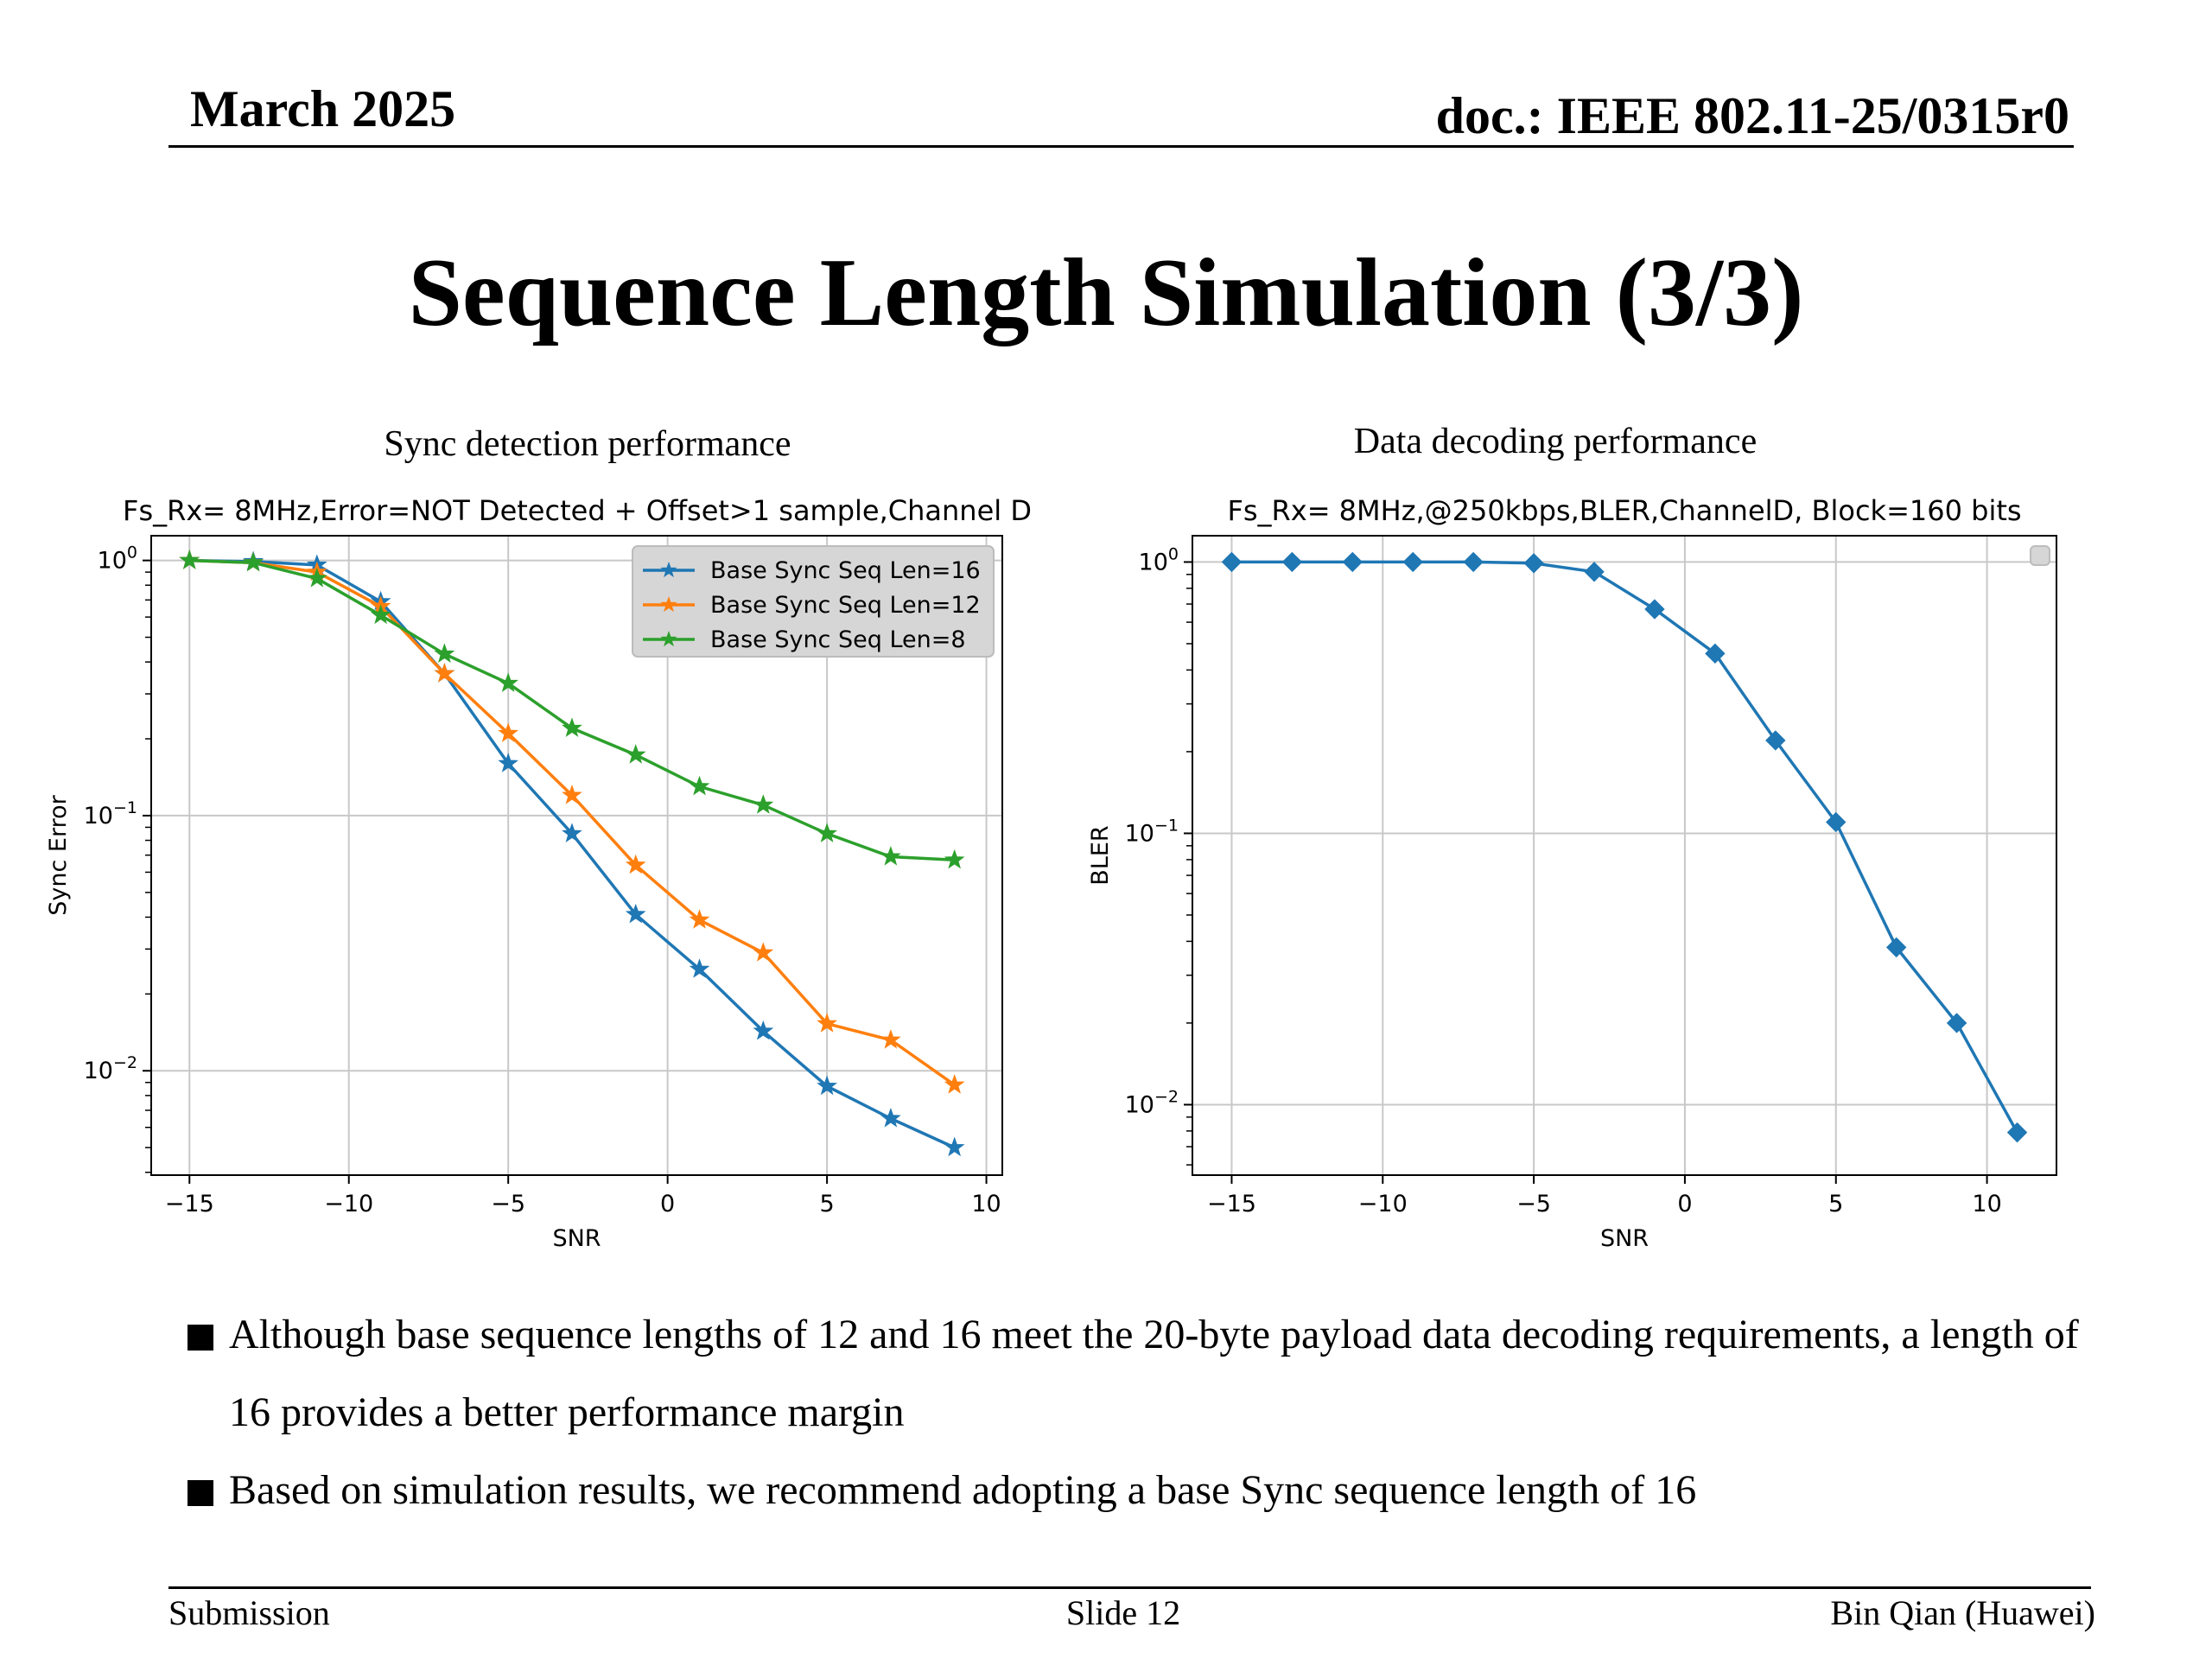 The height and width of the screenshot is (1659, 2212). What do you see at coordinates (249, 1612) in the screenshot?
I see `footer-submission: Submission` at bounding box center [249, 1612].